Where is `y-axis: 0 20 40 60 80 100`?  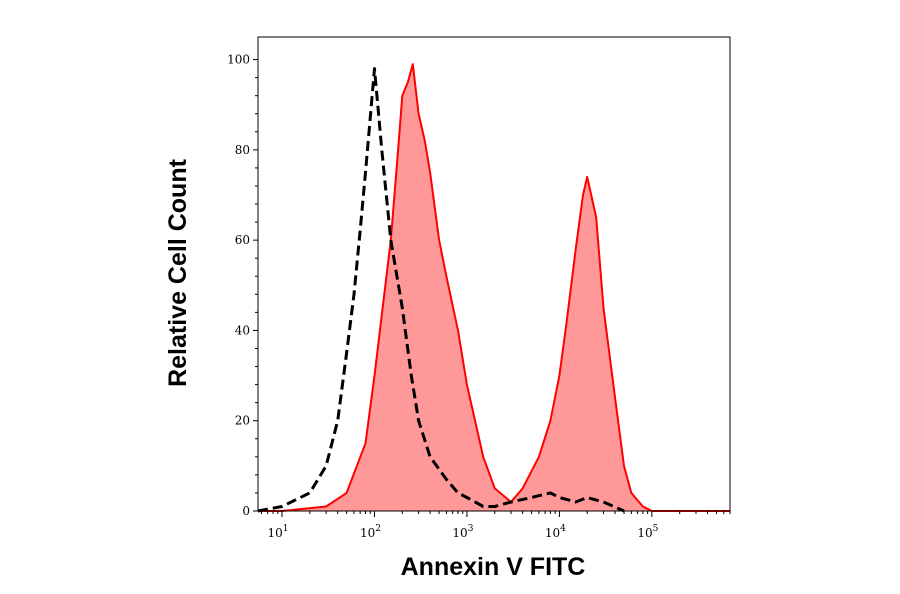 y-axis: 0 20 40 60 80 100 is located at coordinates (242, 285).